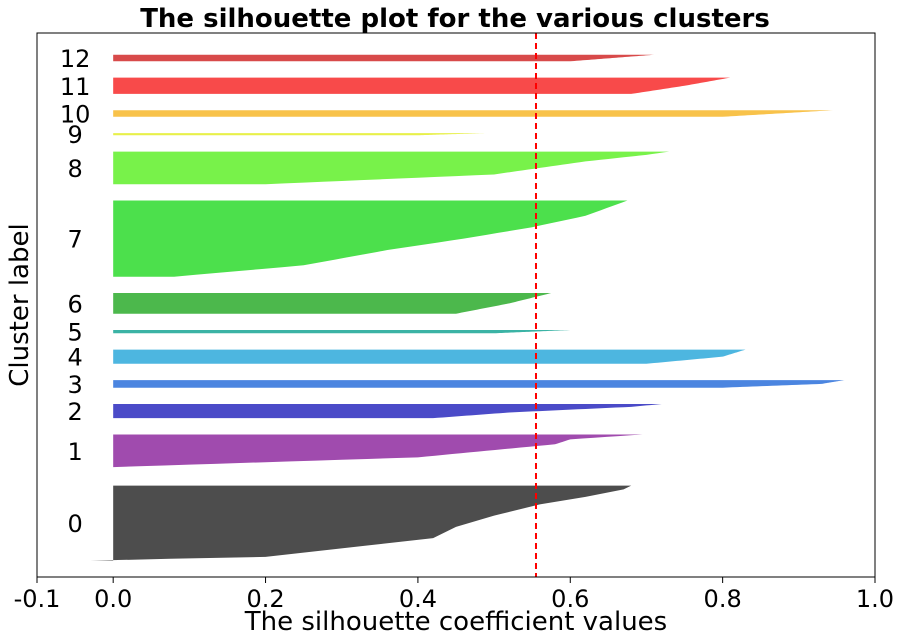 The height and width of the screenshot is (643, 899). Describe the element at coordinates (74, 452) in the screenshot. I see `cluster-label-1: 1` at that location.